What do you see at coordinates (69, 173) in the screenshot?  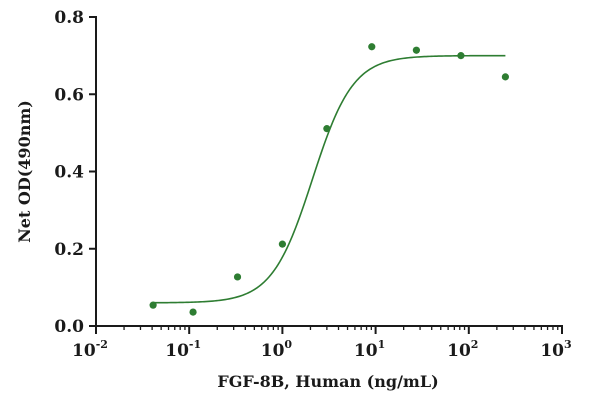 I see `y-tick-label: 0.4` at bounding box center [69, 173].